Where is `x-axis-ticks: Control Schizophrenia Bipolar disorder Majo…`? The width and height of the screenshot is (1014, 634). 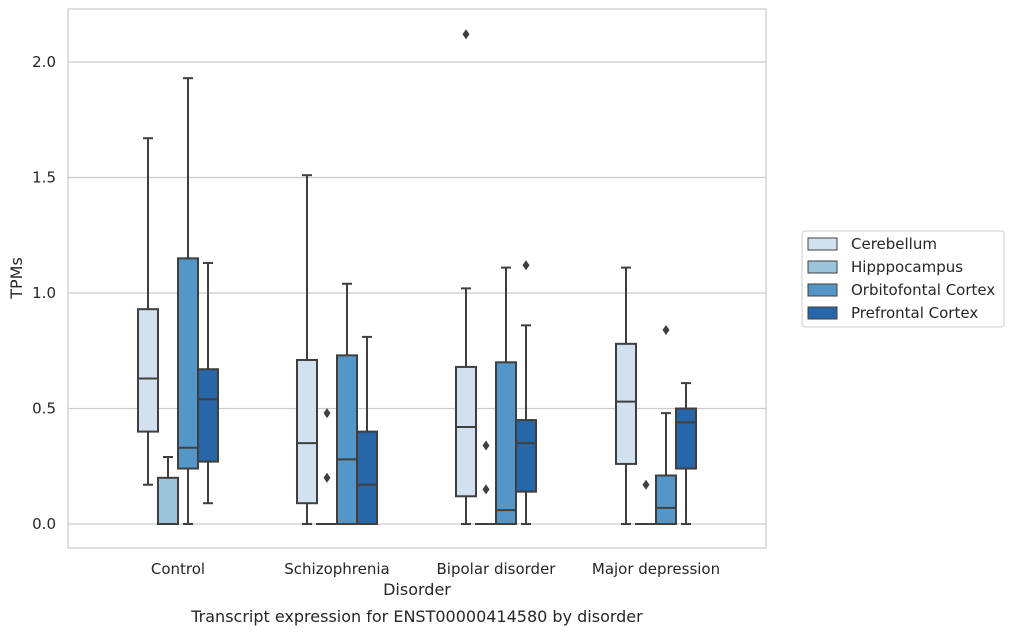
x-axis-ticks: Control Schizophrenia Bipolar disorder Majo… is located at coordinates (435, 569).